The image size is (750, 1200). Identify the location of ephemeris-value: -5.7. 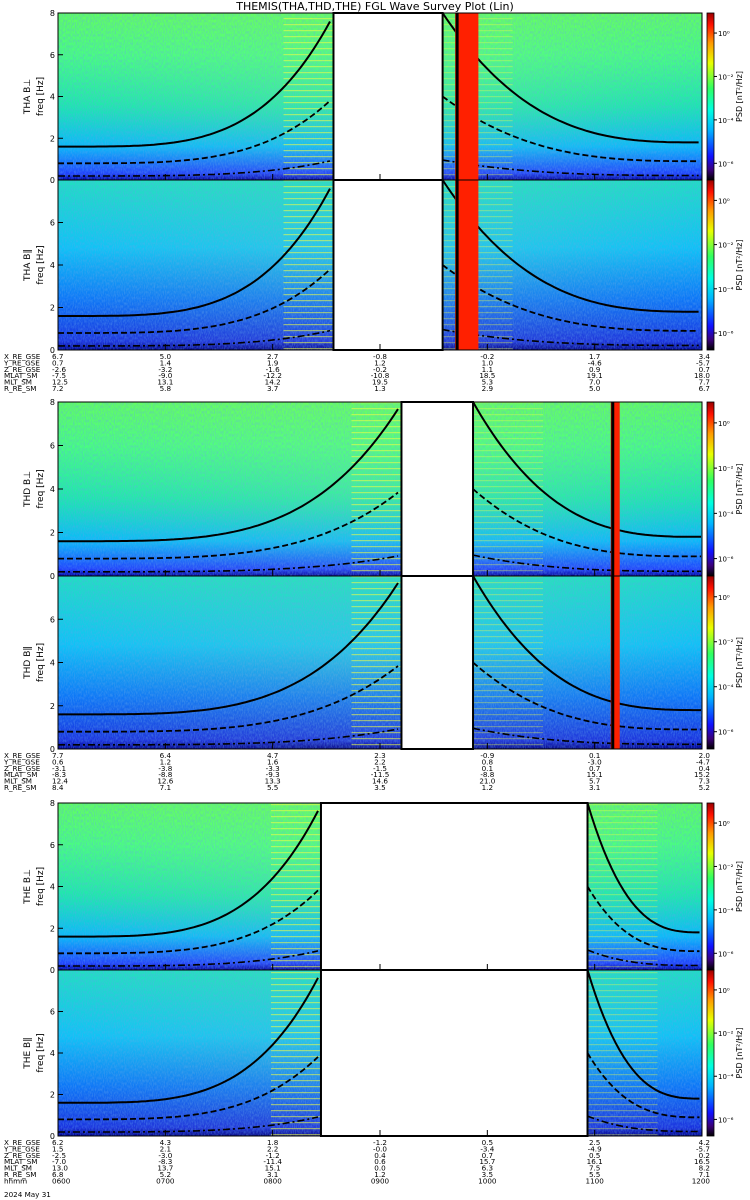
(703, 362).